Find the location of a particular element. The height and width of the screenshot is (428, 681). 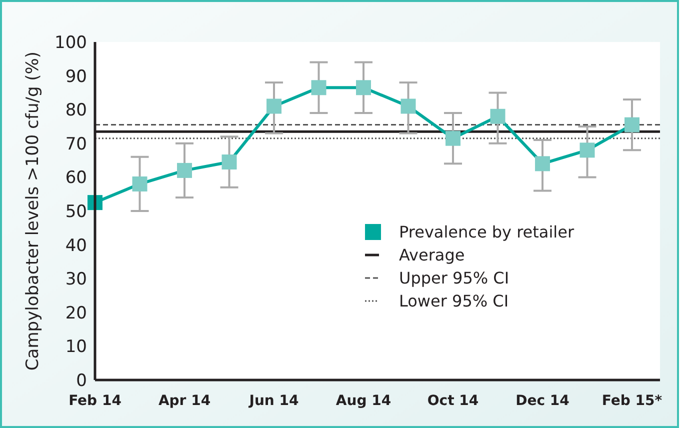

legend-label: Prevalence by retailer is located at coordinates (486, 232).